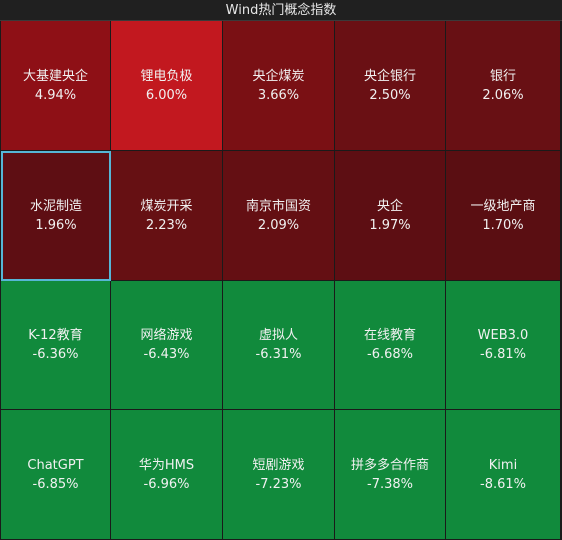  Describe the element at coordinates (56, 475) in the screenshot. I see `concept-tile: ChatGPT -6.85%` at that location.